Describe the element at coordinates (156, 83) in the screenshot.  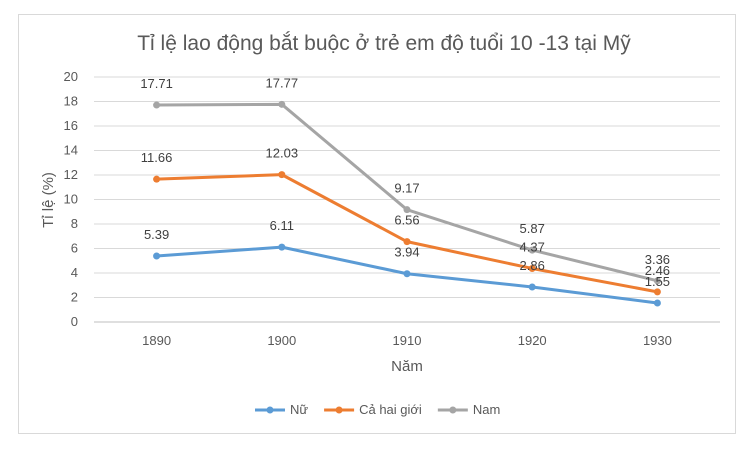
I see `data-label: 17.71` at that location.